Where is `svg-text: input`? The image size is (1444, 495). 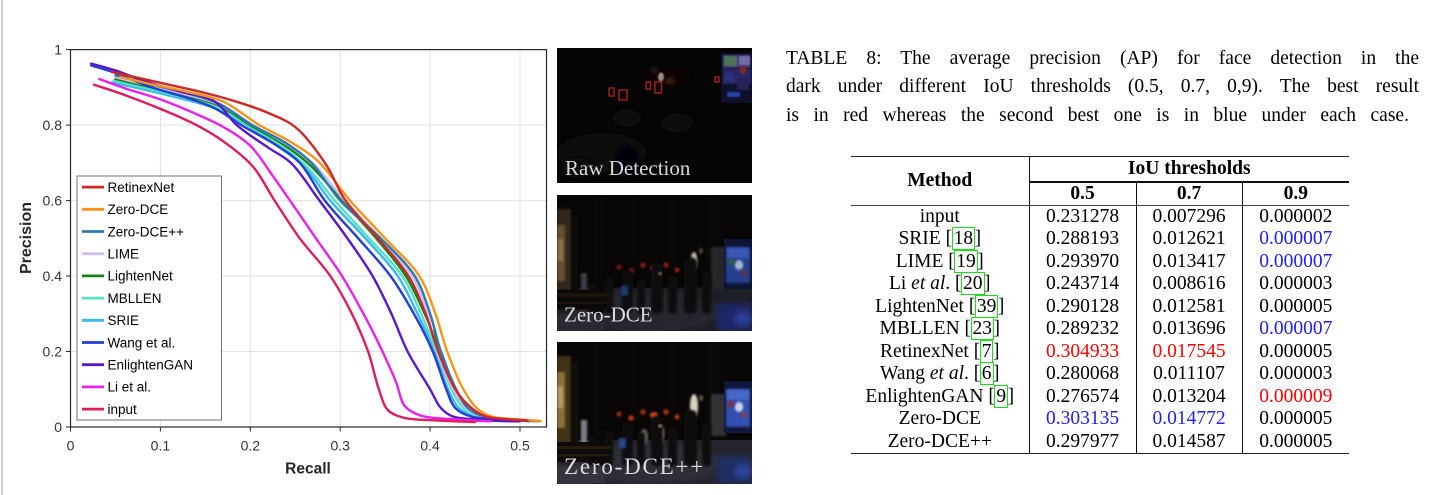
svg-text: input is located at coordinates (123, 409).